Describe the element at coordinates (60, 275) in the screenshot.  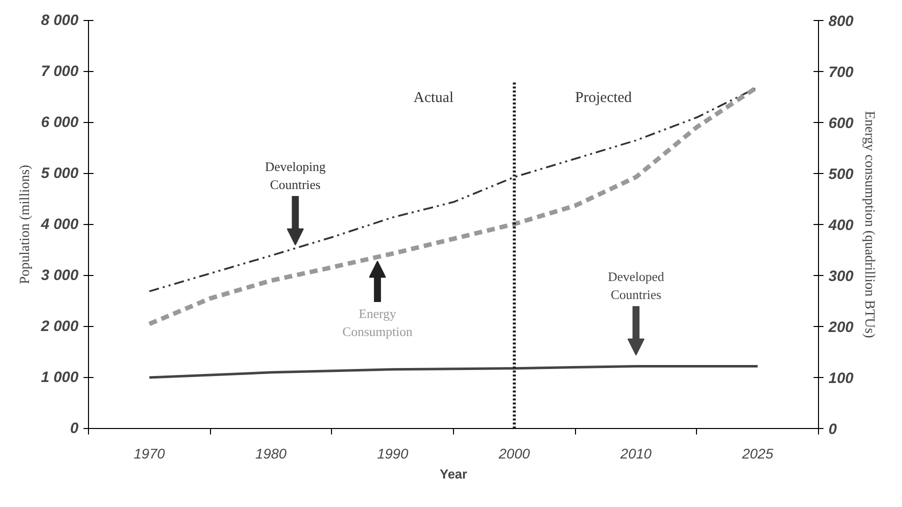
I see `y-tick-label: 3 000` at that location.